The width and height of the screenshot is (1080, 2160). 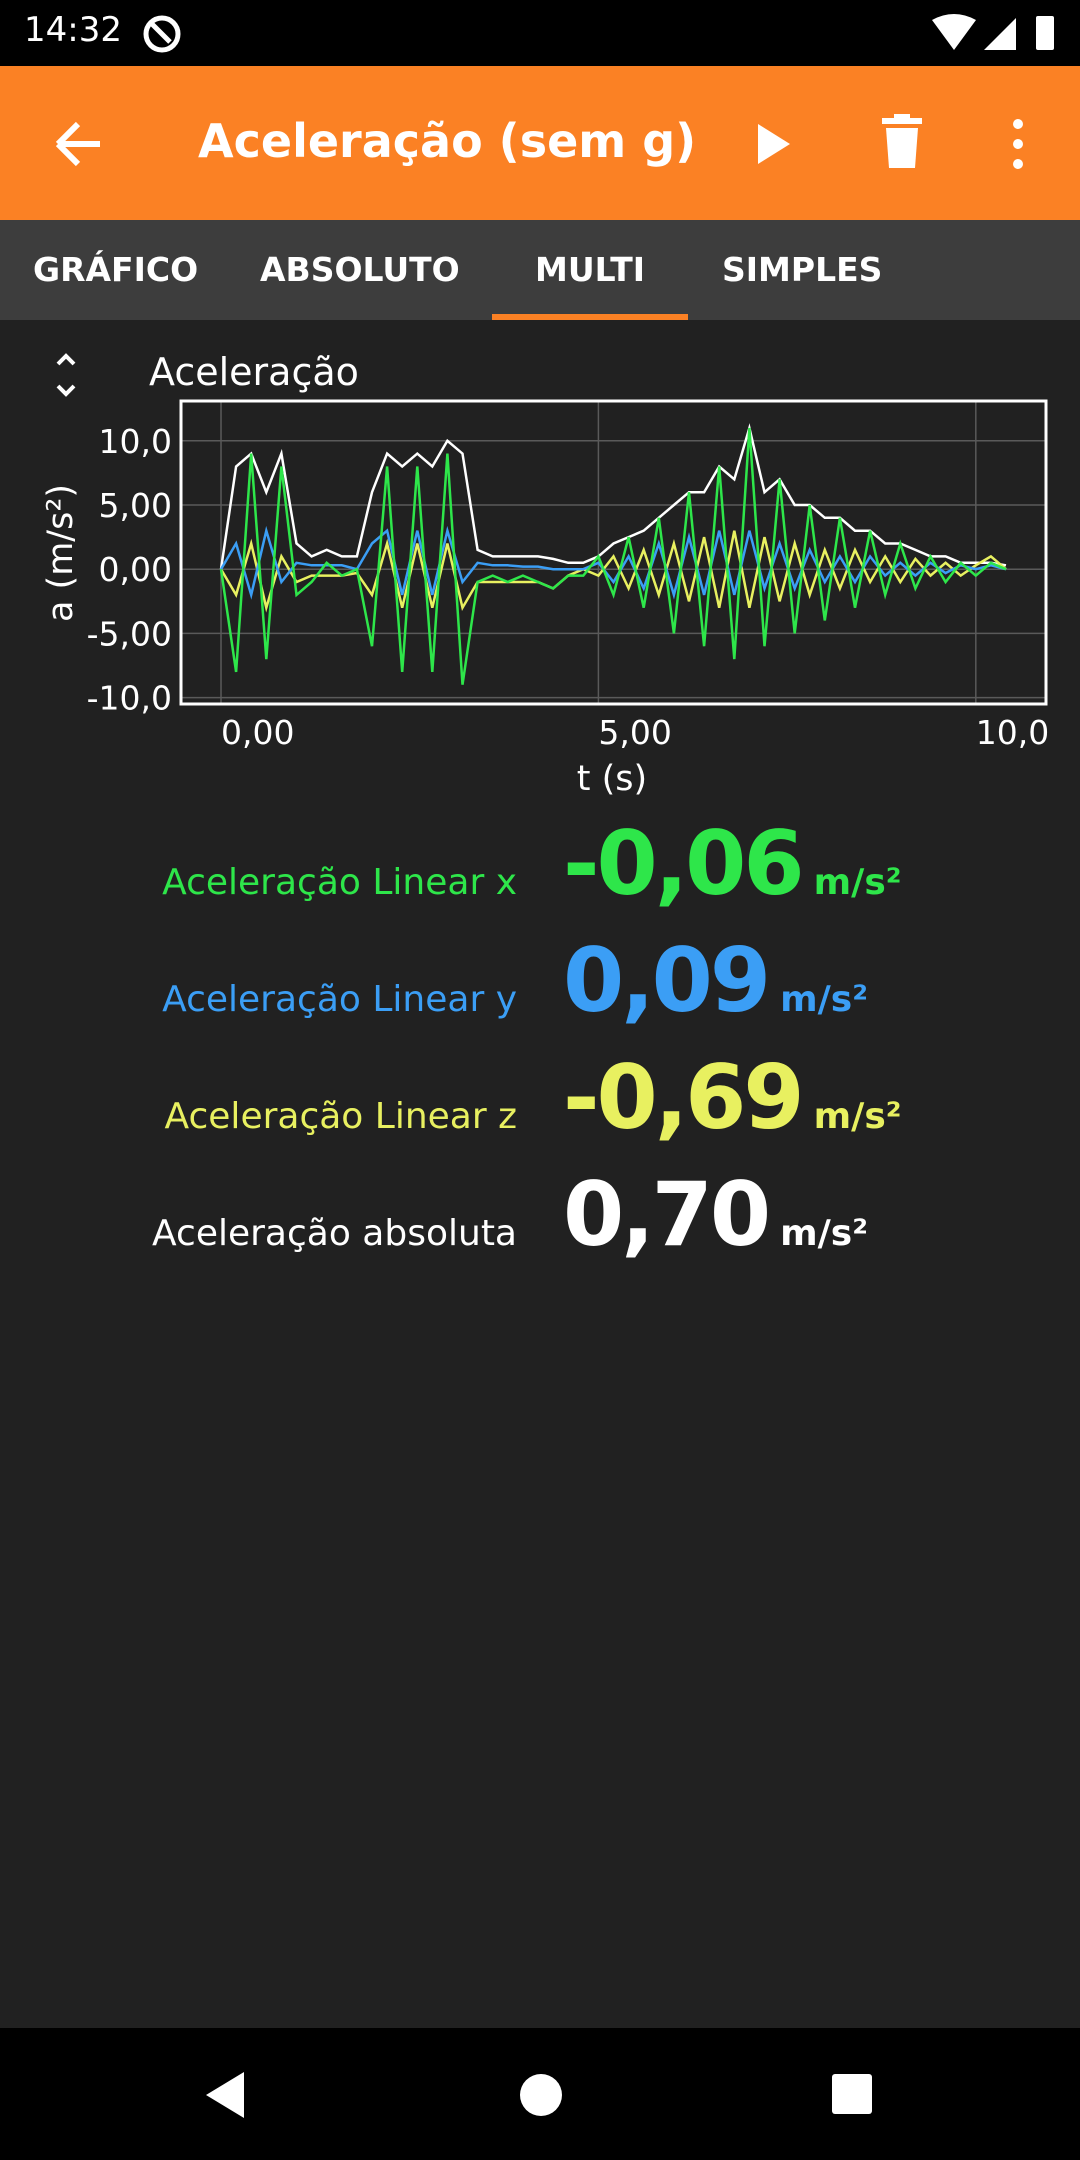 I want to click on tab: MULTI, so click(x=590, y=269).